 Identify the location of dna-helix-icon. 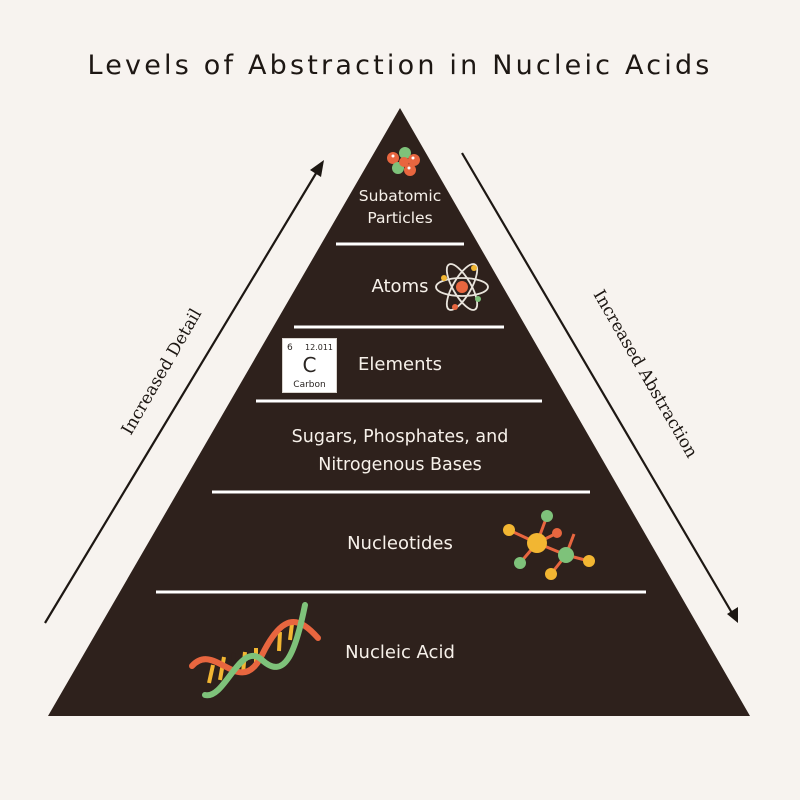
(255, 650).